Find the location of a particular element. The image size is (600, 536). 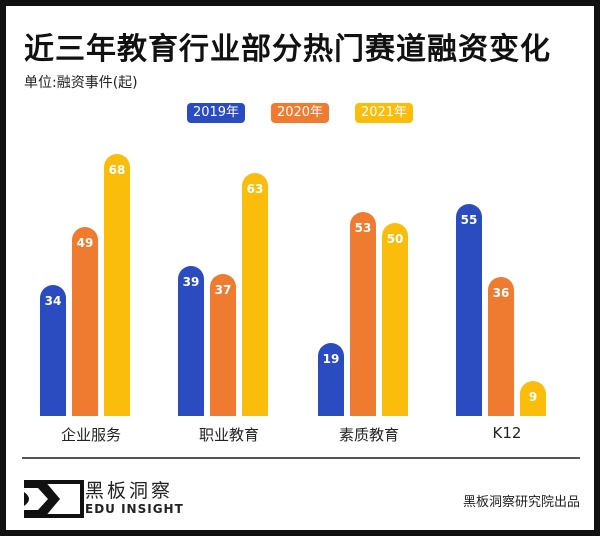

bar: 36 is located at coordinates (501, 346).